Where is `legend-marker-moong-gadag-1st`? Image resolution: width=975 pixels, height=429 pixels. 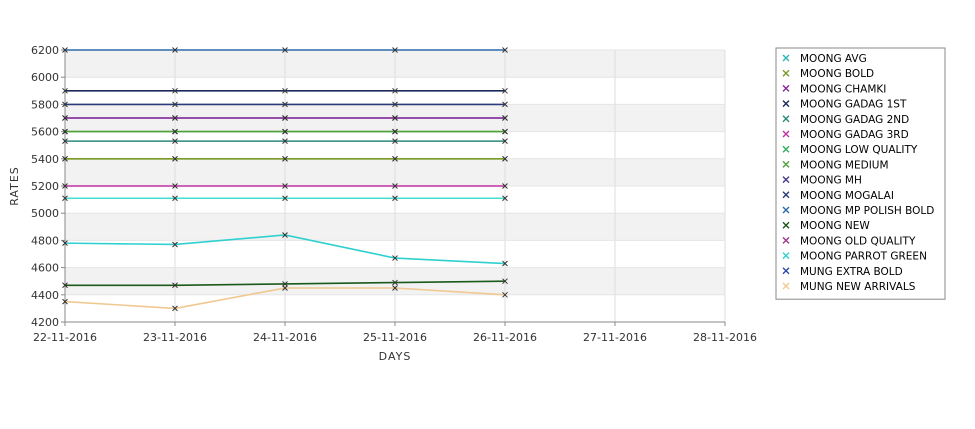
legend-marker-moong-gadag-1st is located at coordinates (786, 104).